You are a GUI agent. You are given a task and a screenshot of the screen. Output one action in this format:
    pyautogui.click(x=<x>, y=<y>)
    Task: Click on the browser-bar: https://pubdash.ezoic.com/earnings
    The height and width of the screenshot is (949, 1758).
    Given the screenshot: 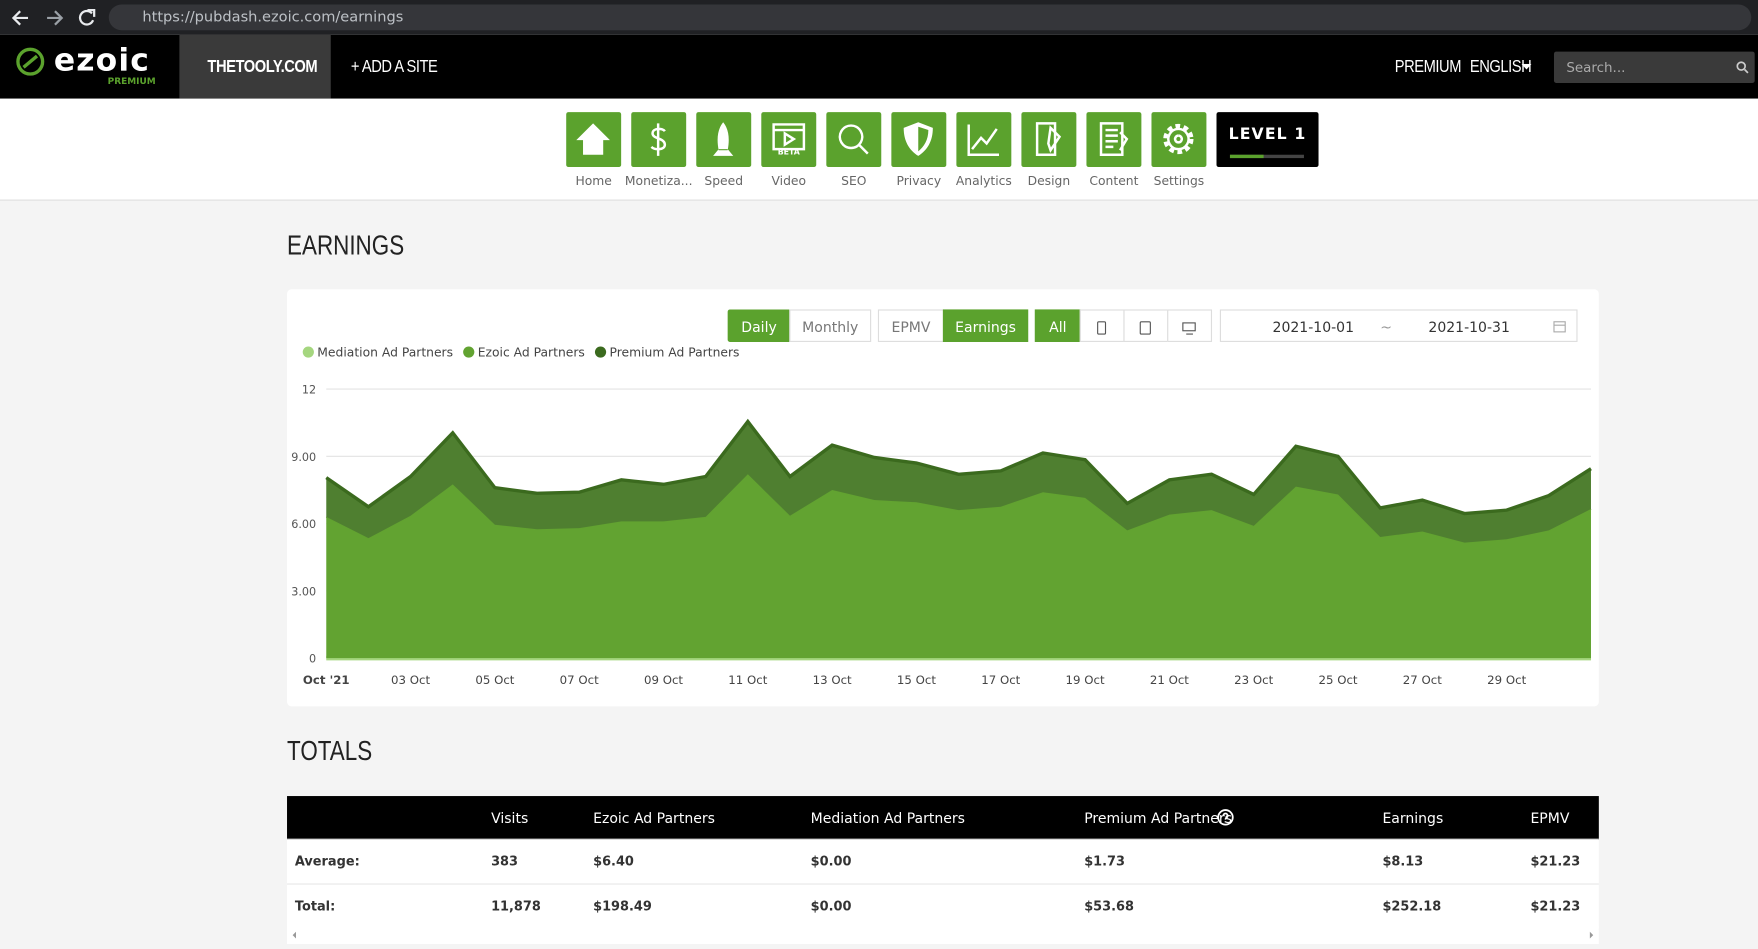 What is the action you would take?
    pyautogui.click(x=879, y=17)
    